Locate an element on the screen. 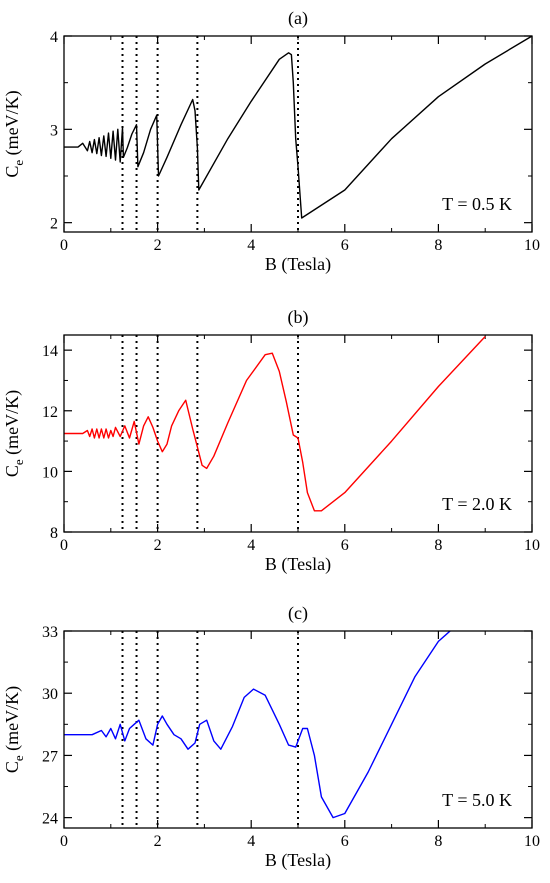 The image size is (550, 883). chart-title: (a) is located at coordinates (298, 18).